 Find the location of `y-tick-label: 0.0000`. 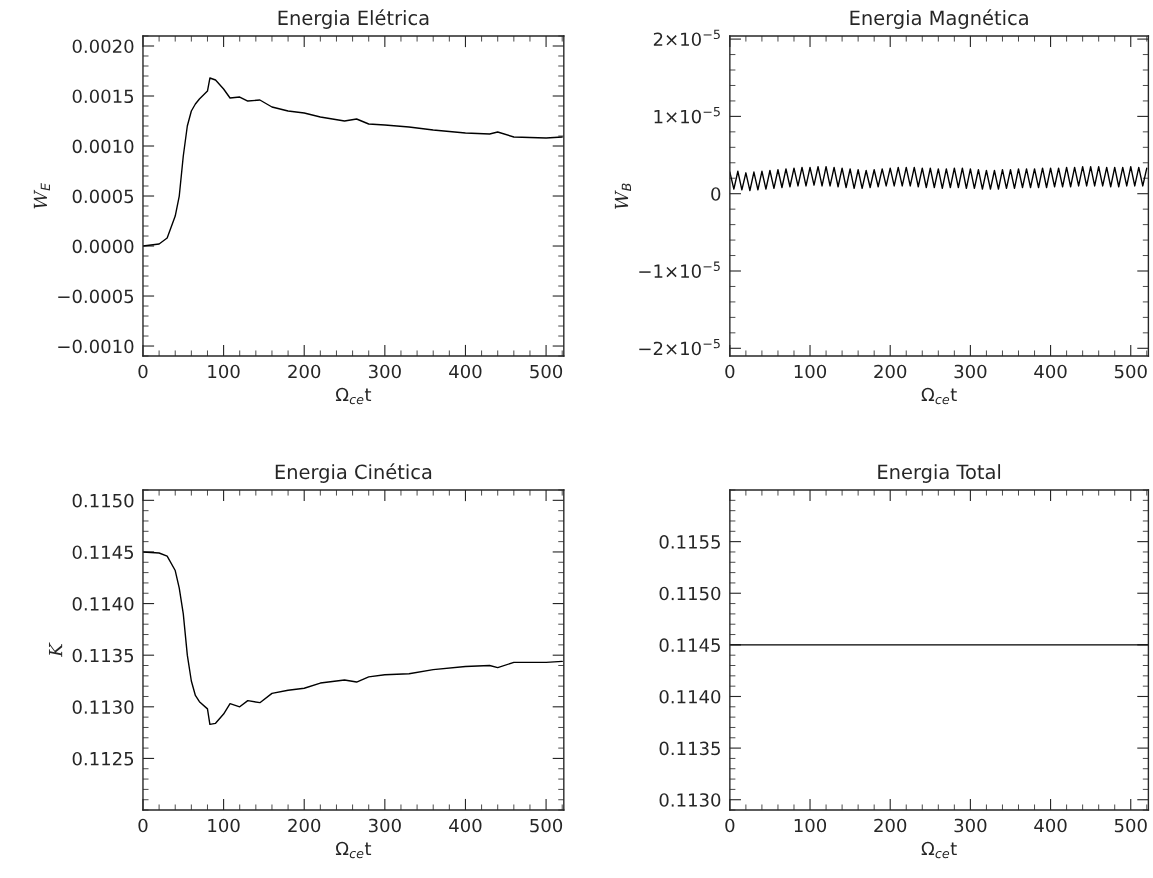

y-tick-label: 0.0000 is located at coordinates (103, 246).